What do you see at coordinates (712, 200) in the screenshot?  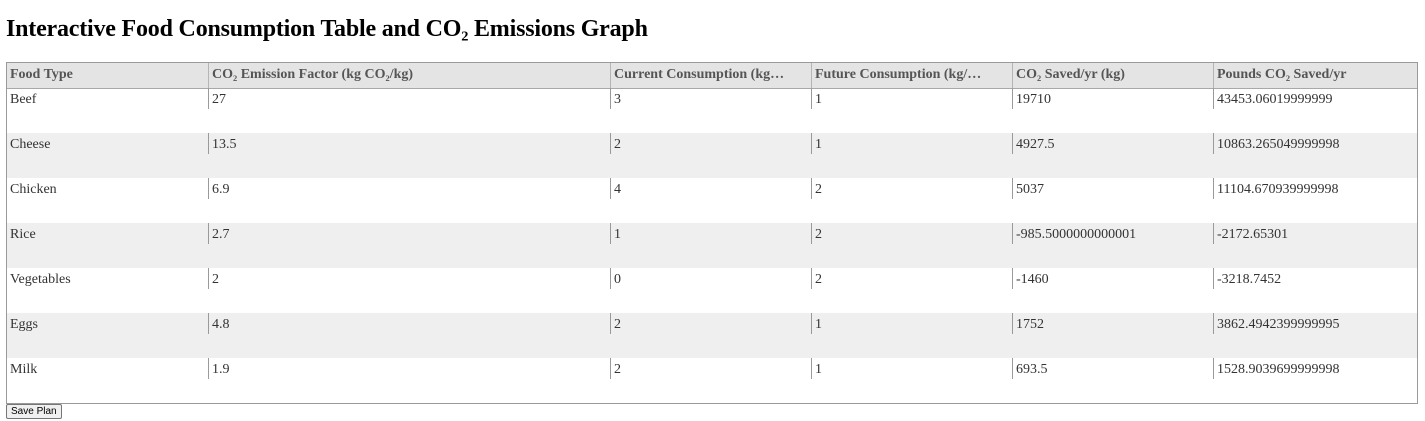 I see `table-row: Chicken 6.9 4 2 5037 11104.670939999998` at bounding box center [712, 200].